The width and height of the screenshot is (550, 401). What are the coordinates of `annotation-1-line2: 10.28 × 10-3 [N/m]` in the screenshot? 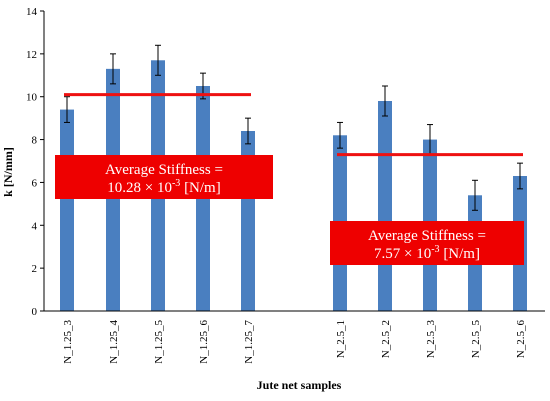 It's located at (163, 187).